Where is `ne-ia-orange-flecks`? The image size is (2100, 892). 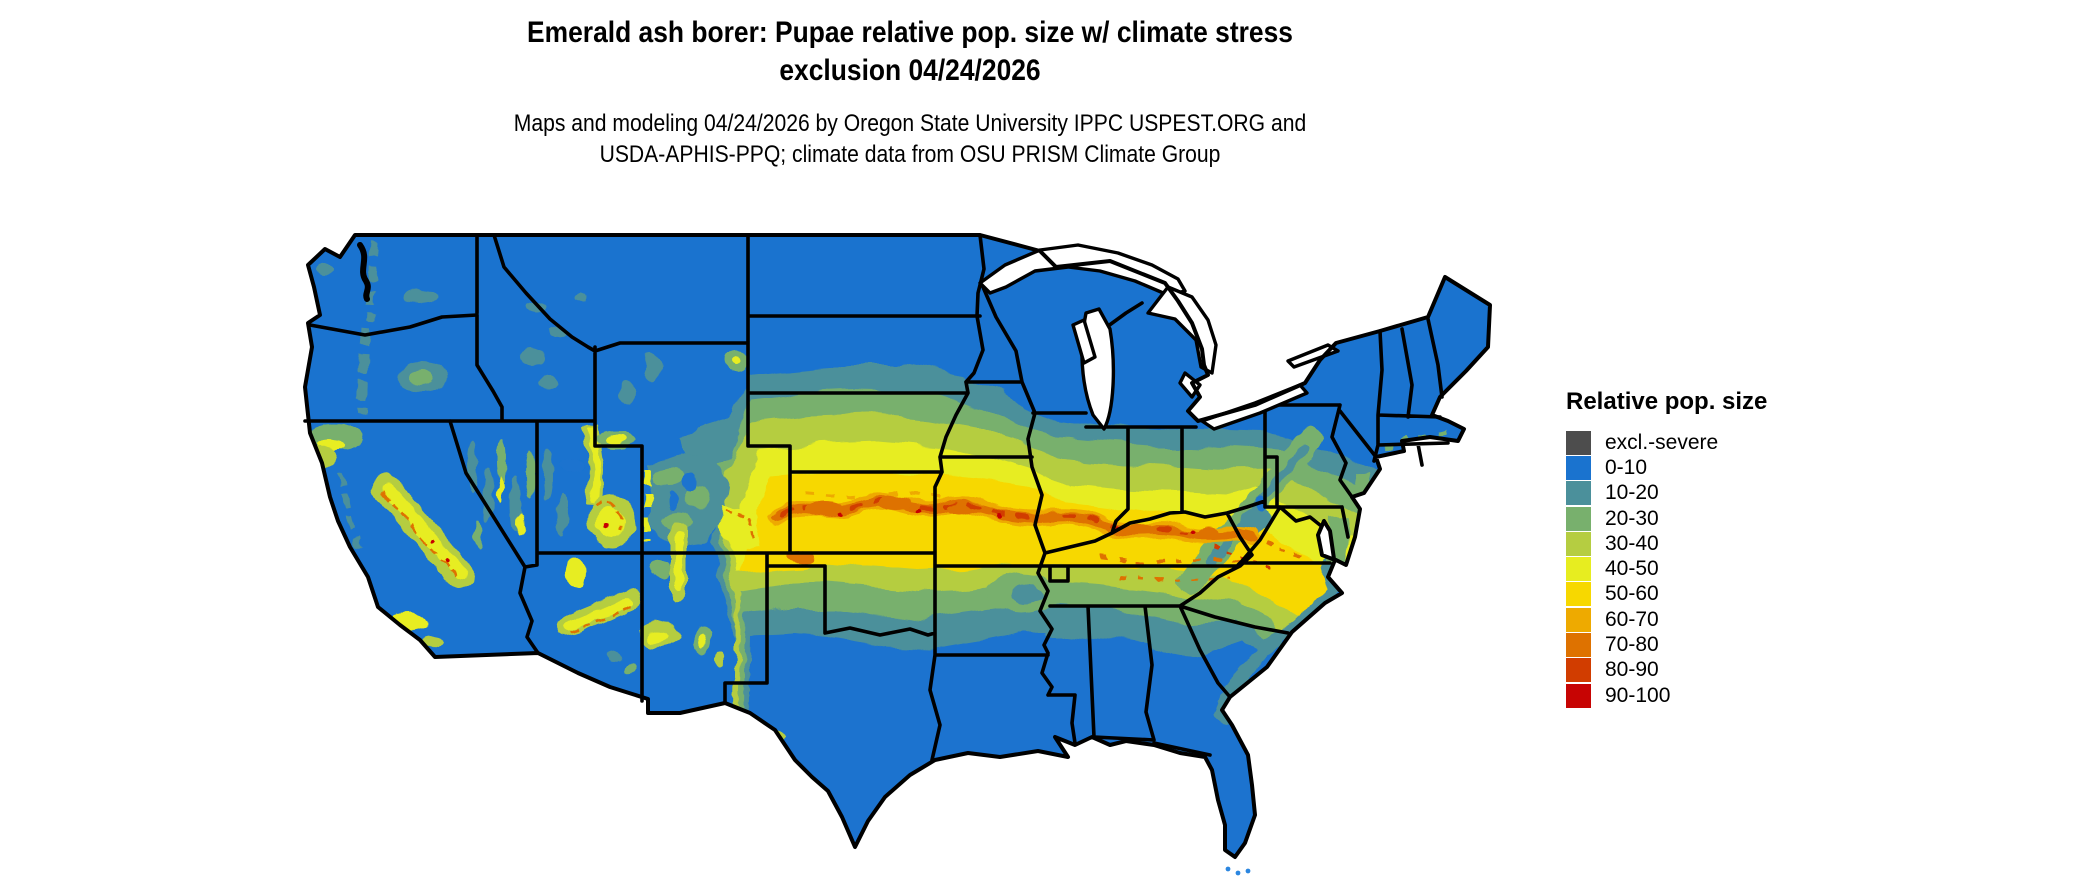 ne-ia-orange-flecks is located at coordinates (872, 495).